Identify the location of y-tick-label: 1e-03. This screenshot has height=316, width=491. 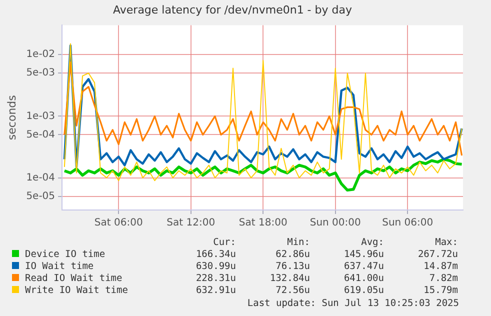
(41, 116).